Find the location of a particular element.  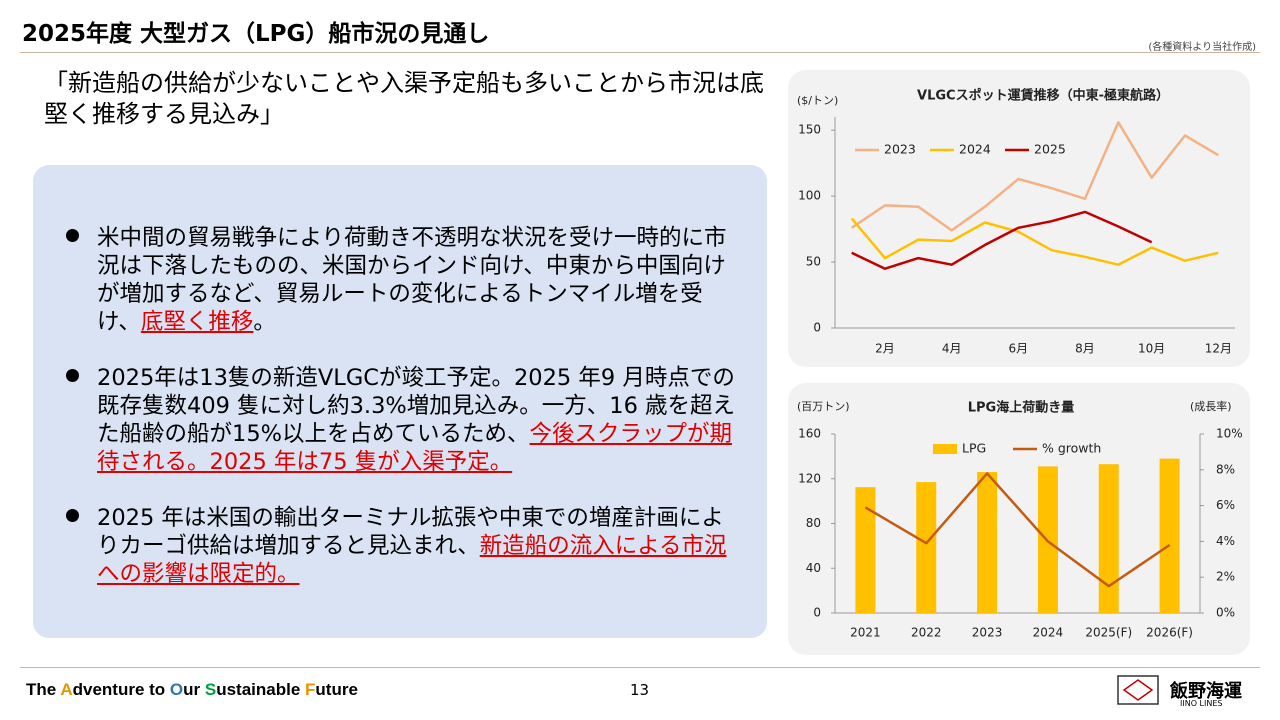

logo-name: 飯野海運 is located at coordinates (1206, 691).